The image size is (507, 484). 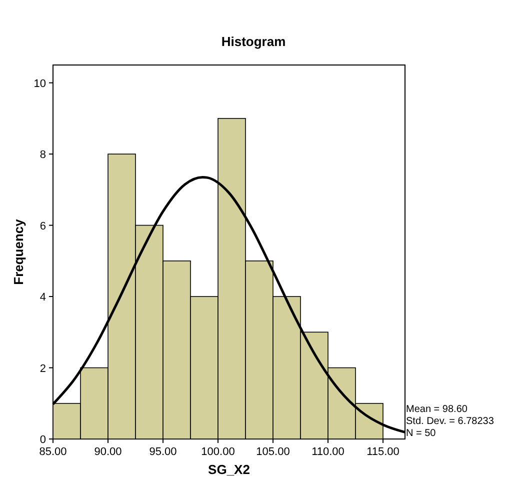 What do you see at coordinates (40, 84) in the screenshot?
I see `y-tick-label: 10` at bounding box center [40, 84].